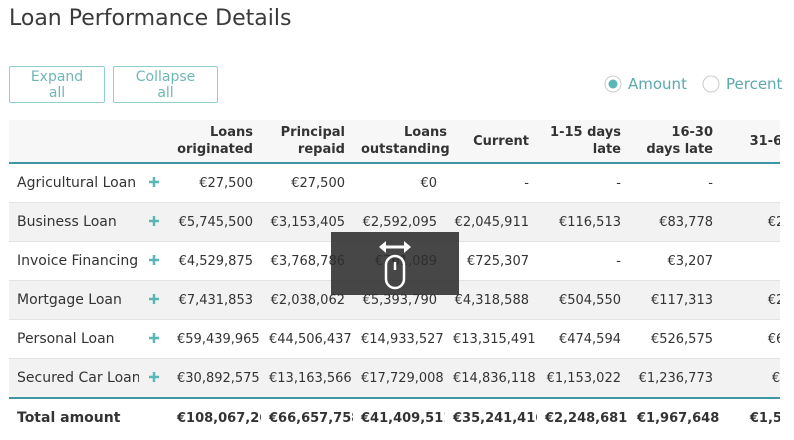 The height and width of the screenshot is (440, 794). Describe the element at coordinates (583, 417) in the screenshot. I see `value-cell: €2,248,681` at that location.